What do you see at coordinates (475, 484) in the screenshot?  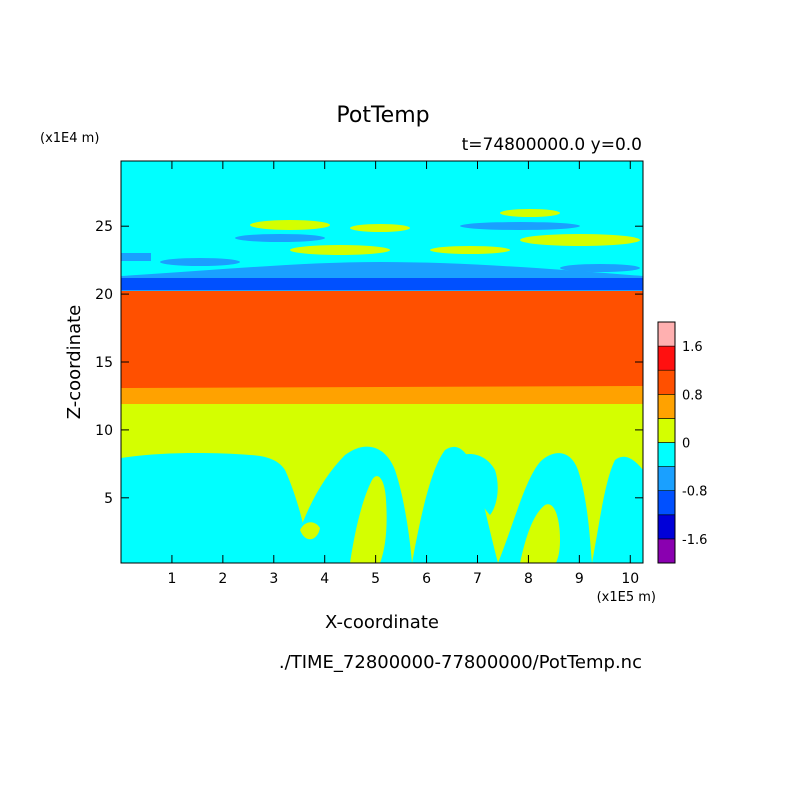 I see `field-lower-cyan-gap` at bounding box center [475, 484].